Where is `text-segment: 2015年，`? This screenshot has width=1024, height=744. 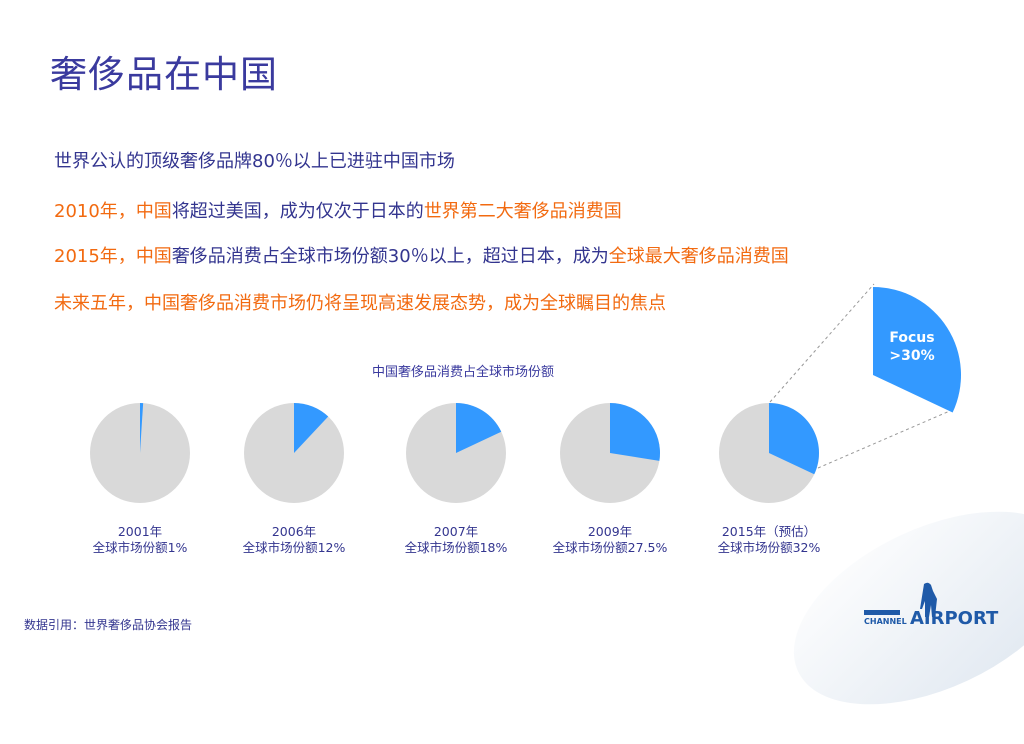
text-segment: 2015年， is located at coordinates (95, 256).